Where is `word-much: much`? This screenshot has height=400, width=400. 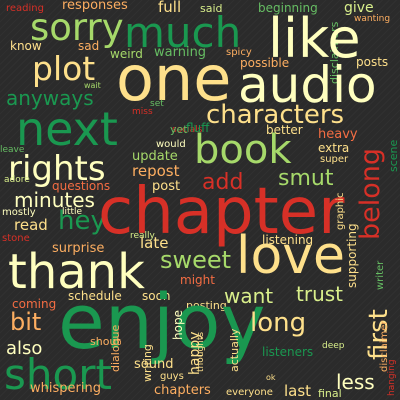 word-much: much is located at coordinates (183, 32).